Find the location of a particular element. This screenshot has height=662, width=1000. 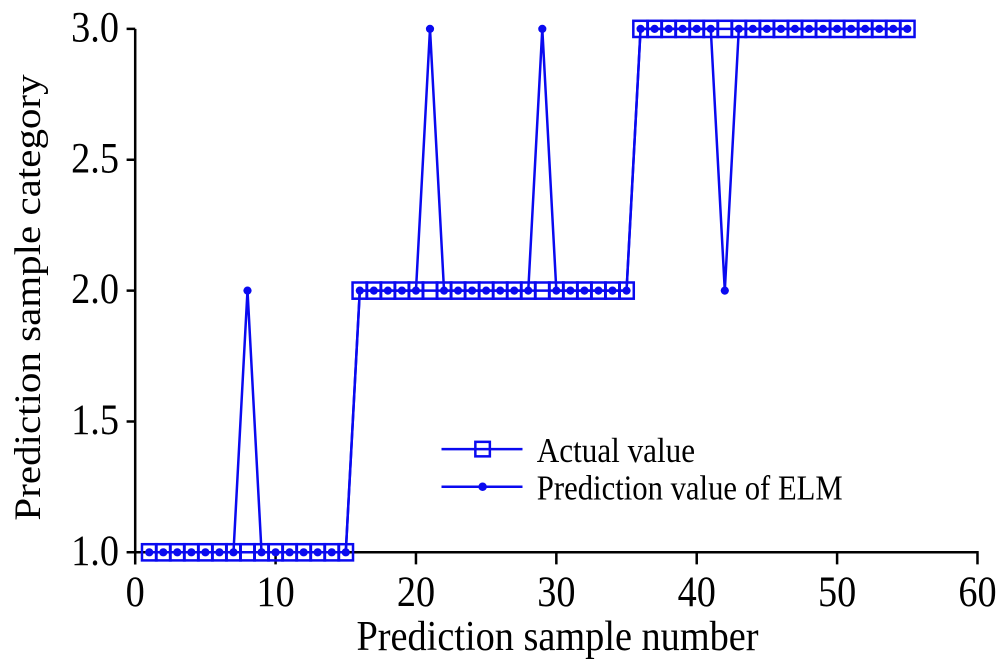

svg-text: 2.5 is located at coordinates (95, 158).